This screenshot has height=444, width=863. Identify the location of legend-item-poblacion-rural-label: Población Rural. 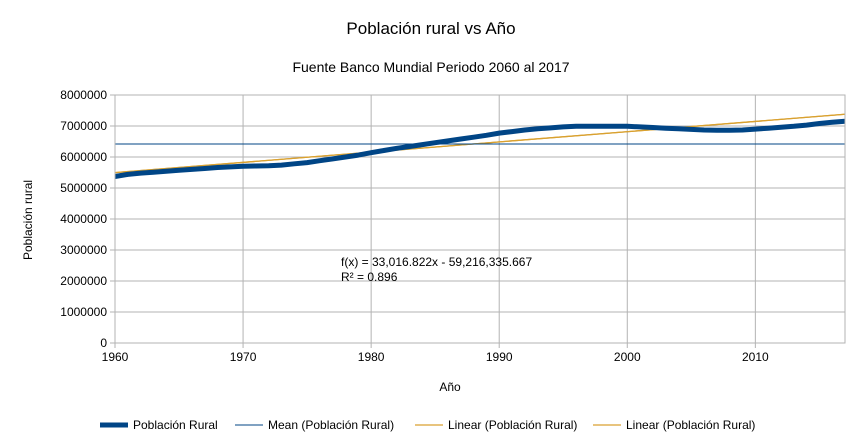
(175, 425).